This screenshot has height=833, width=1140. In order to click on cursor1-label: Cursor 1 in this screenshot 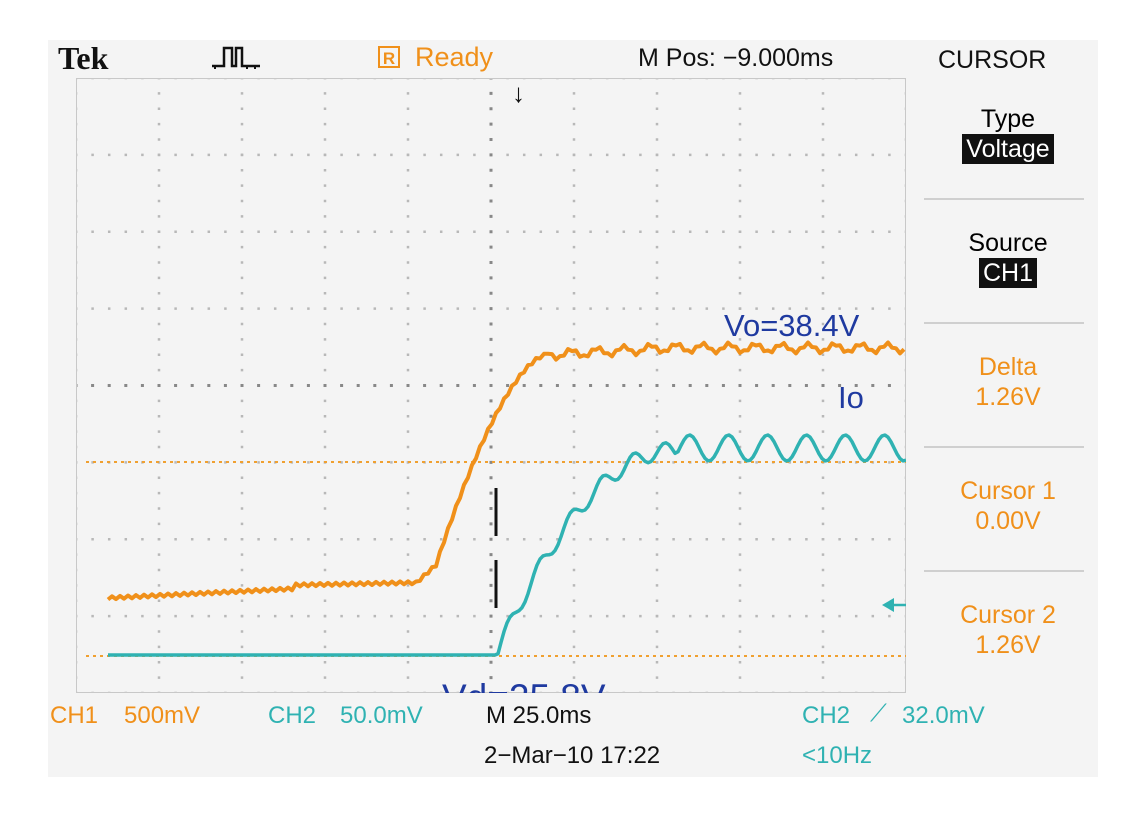, I will do `click(1008, 491)`.